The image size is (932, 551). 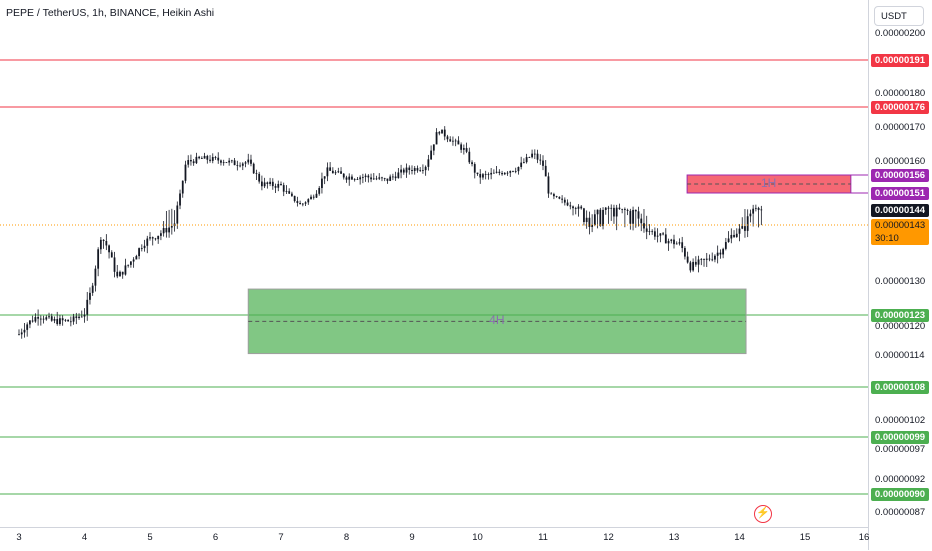 I want to click on time-axis, so click(x=434, y=539).